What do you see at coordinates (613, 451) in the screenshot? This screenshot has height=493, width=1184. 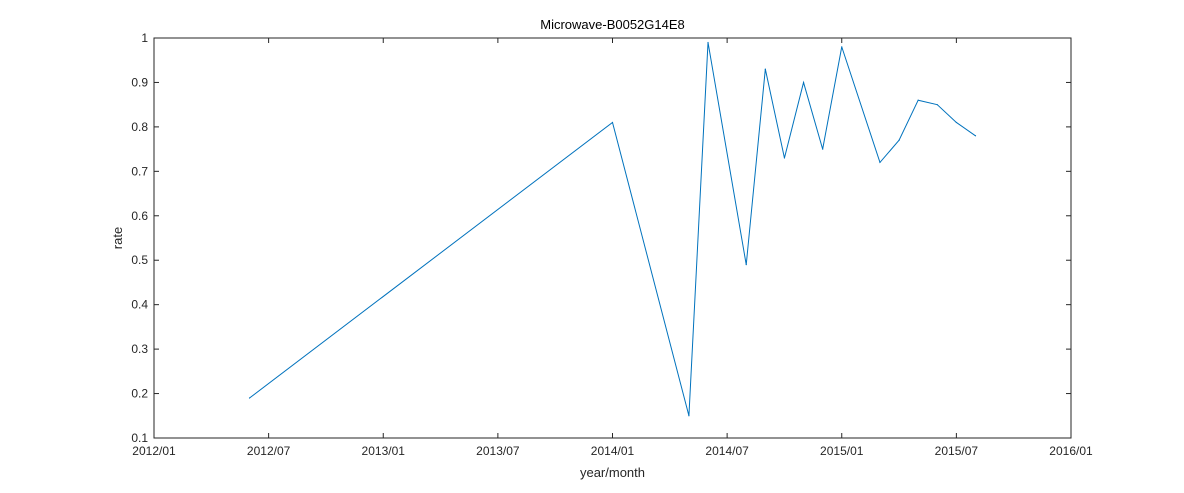 I see `x-tick-label: 2014/01` at bounding box center [613, 451].